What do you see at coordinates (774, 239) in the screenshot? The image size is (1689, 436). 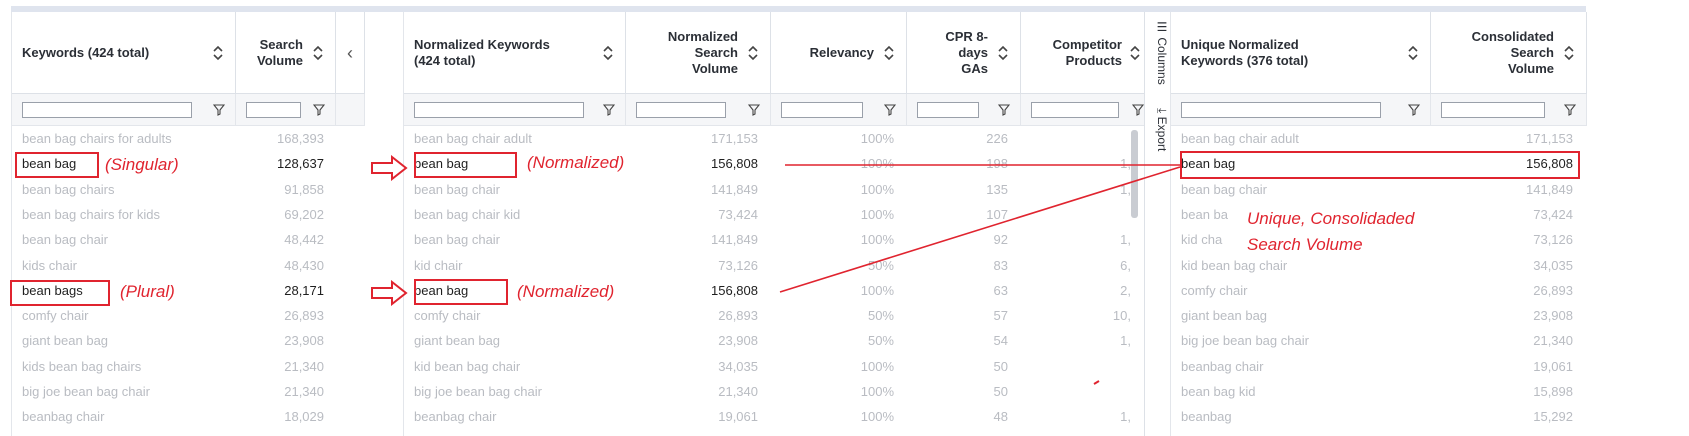 I see `table-row: bean bag chair 141,849 100% 92 1,` at bounding box center [774, 239].